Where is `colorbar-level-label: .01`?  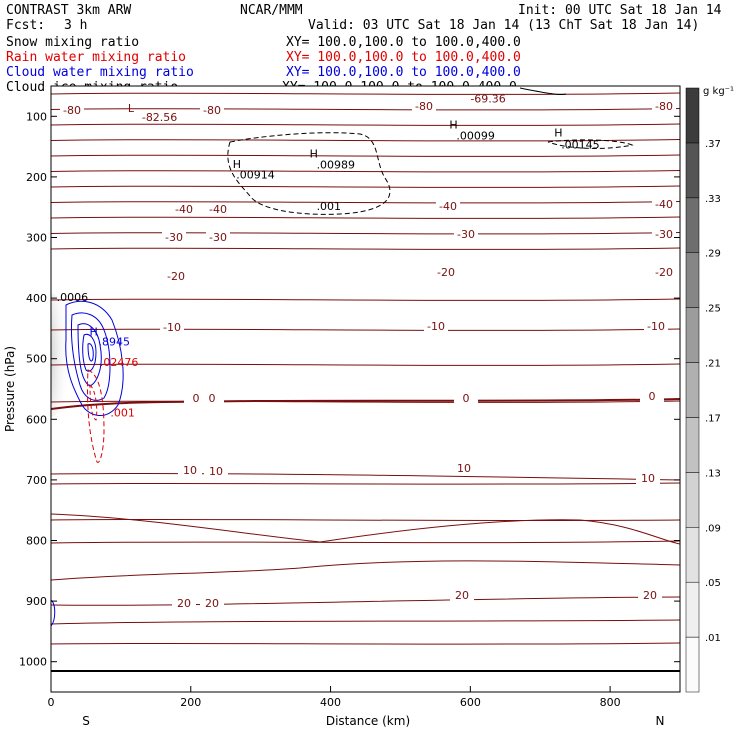
colorbar-level-label: .01 is located at coordinates (713, 638).